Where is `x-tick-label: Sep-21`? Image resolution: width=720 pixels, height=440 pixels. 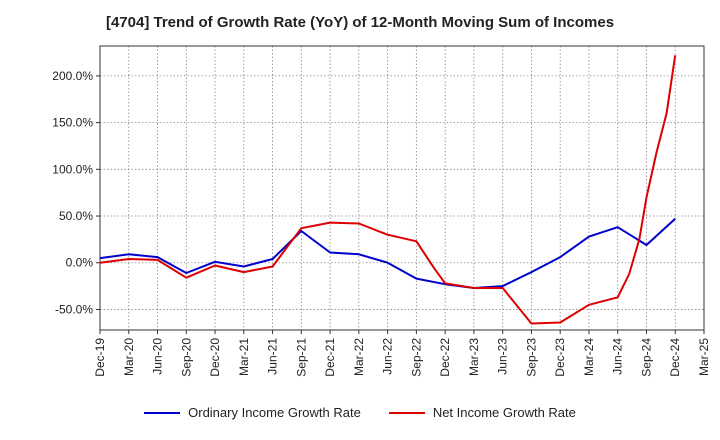
x-tick-label: Sep-21 is located at coordinates (301, 357).